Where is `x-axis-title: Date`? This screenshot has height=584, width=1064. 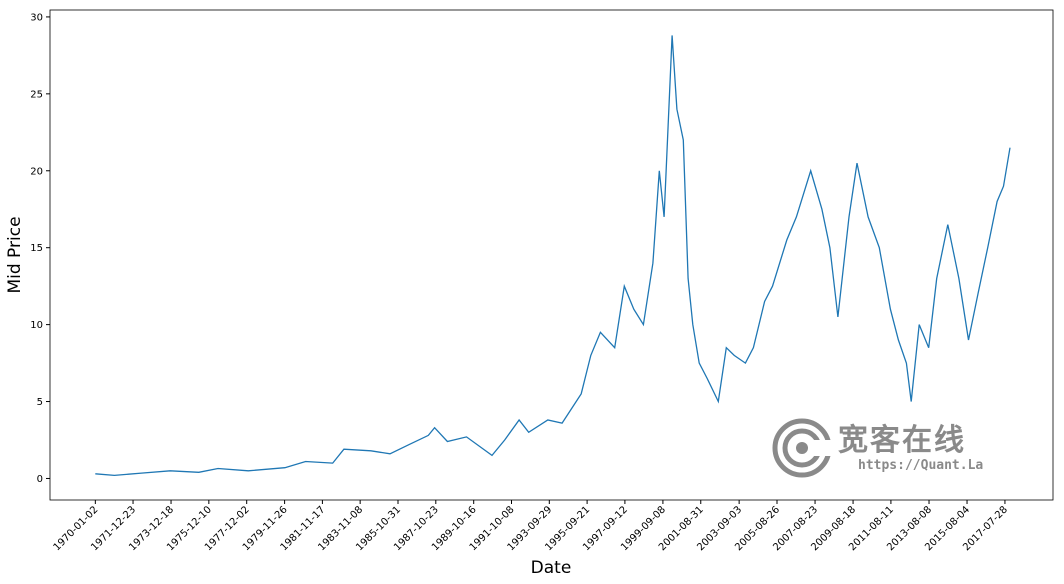
x-axis-title: Date is located at coordinates (551, 568).